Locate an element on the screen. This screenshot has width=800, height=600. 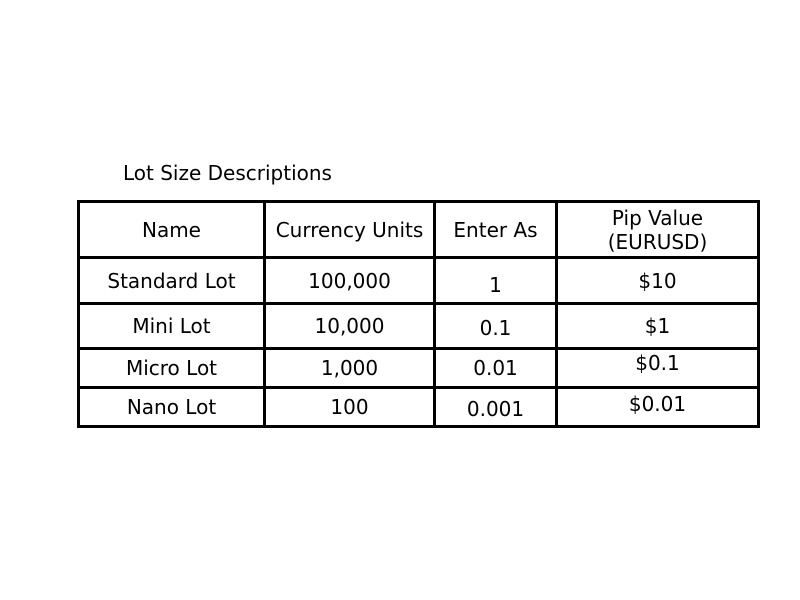
cell-pip-value: $0.01 is located at coordinates (657, 407).